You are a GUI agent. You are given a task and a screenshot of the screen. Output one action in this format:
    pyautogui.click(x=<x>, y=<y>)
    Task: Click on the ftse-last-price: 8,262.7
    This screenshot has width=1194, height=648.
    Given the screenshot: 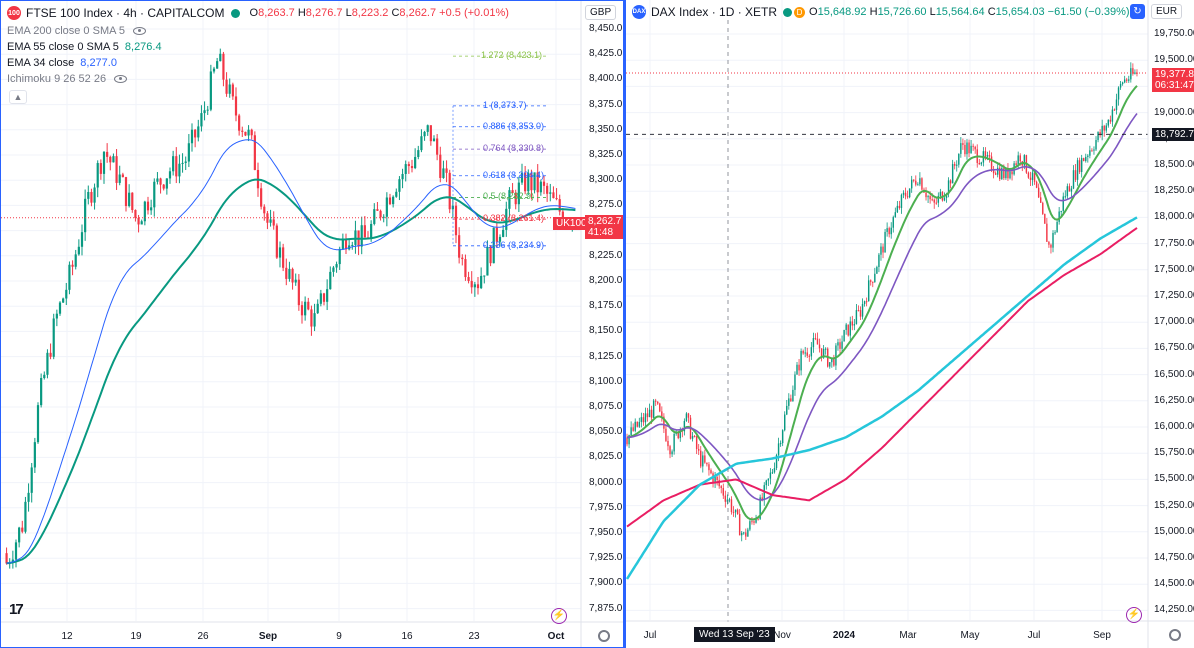 What is the action you would take?
    pyautogui.click(x=605, y=221)
    